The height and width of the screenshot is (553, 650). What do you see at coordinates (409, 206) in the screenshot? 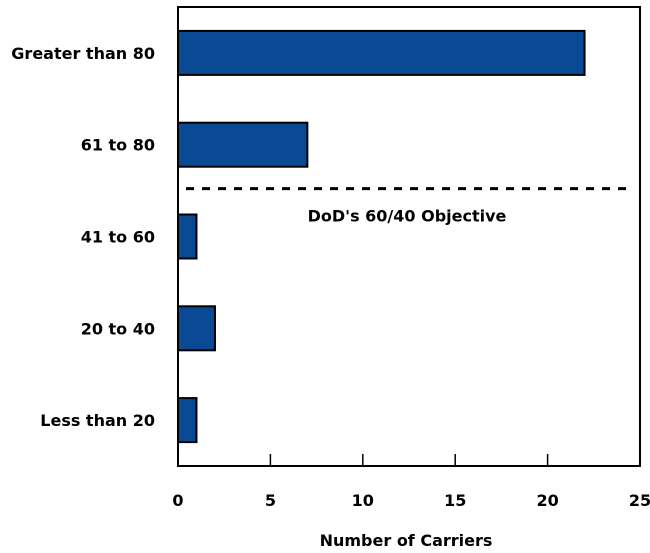
I see `reference-line-group: DoD's 60/40 Objective` at bounding box center [409, 206].